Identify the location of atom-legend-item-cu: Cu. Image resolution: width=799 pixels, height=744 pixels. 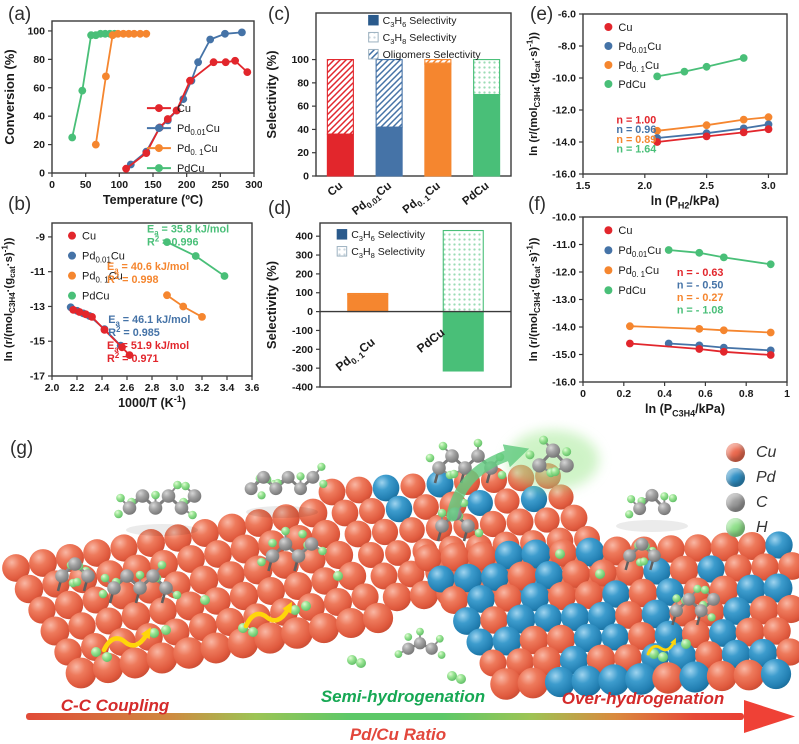
(751, 452).